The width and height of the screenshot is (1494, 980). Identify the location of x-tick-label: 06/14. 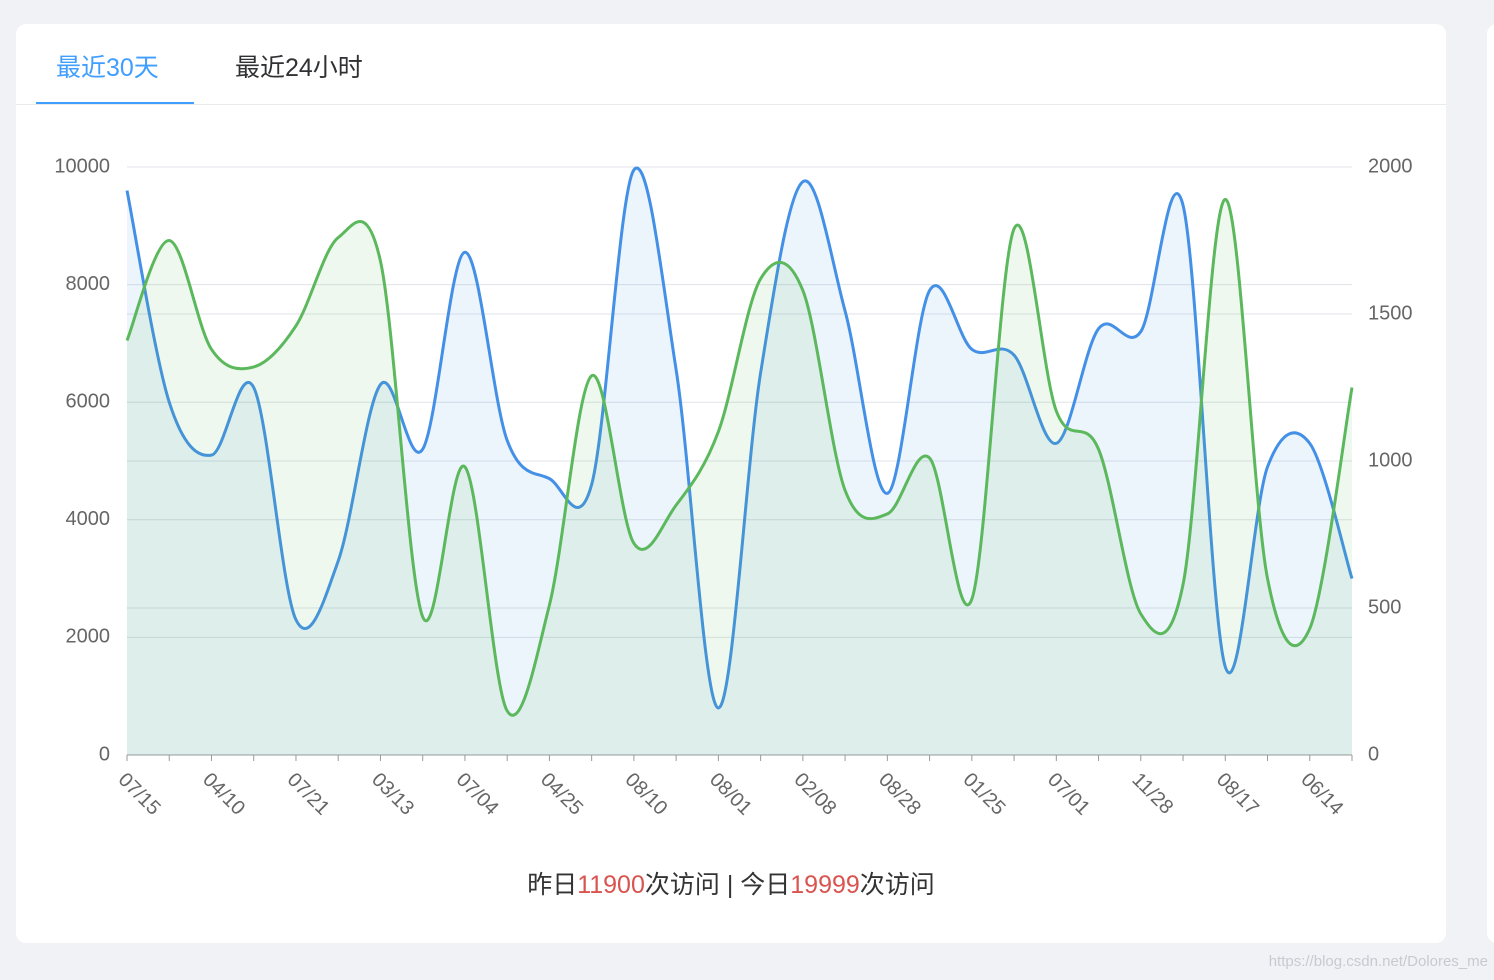
(1321, 794).